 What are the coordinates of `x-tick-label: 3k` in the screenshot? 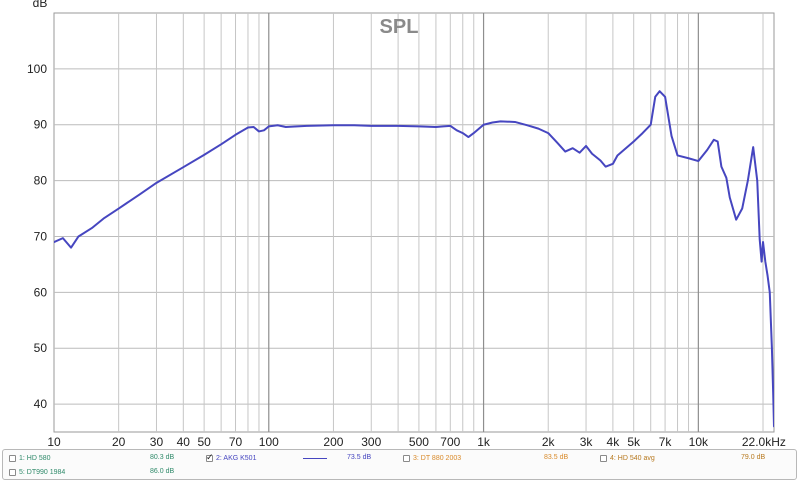 It's located at (587, 442).